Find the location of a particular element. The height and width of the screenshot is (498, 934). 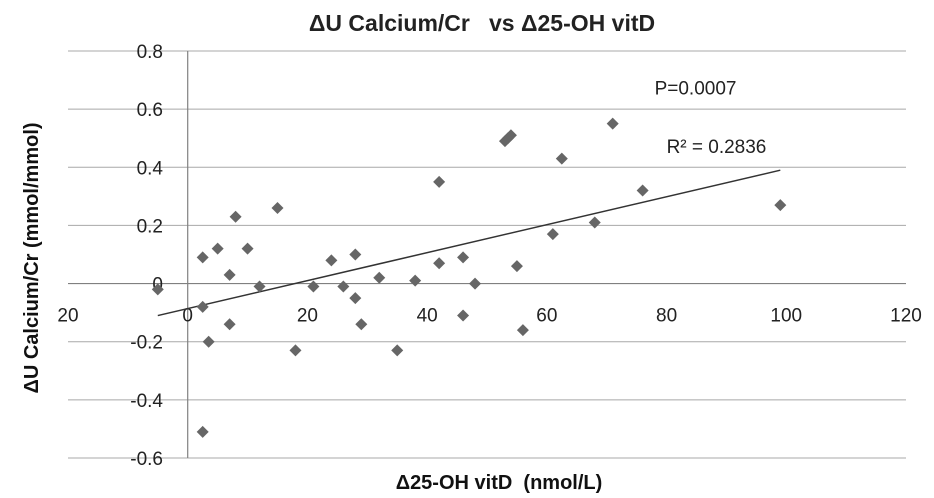

annotation-label: P=0.0007 is located at coordinates (696, 89).